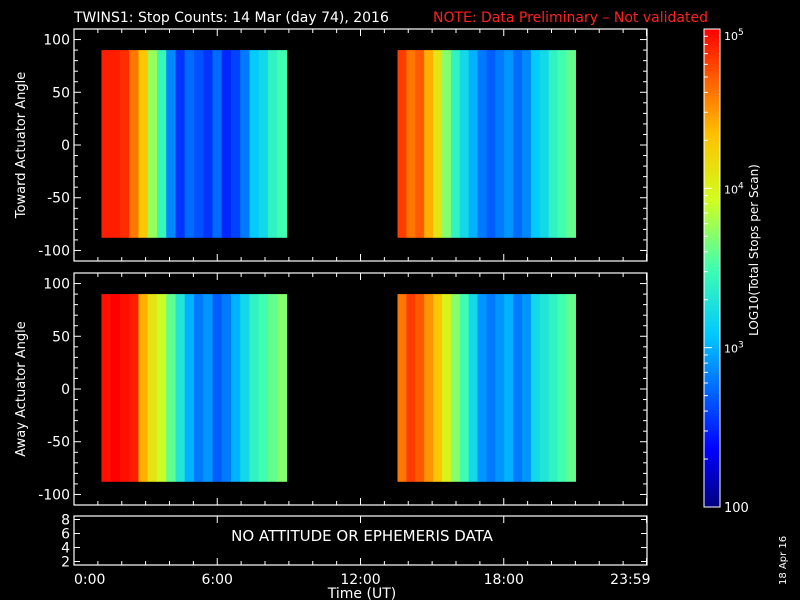  What do you see at coordinates (21, 145) in the screenshot?
I see `toward-y-label: Toward Actuator Angle` at bounding box center [21, 145].